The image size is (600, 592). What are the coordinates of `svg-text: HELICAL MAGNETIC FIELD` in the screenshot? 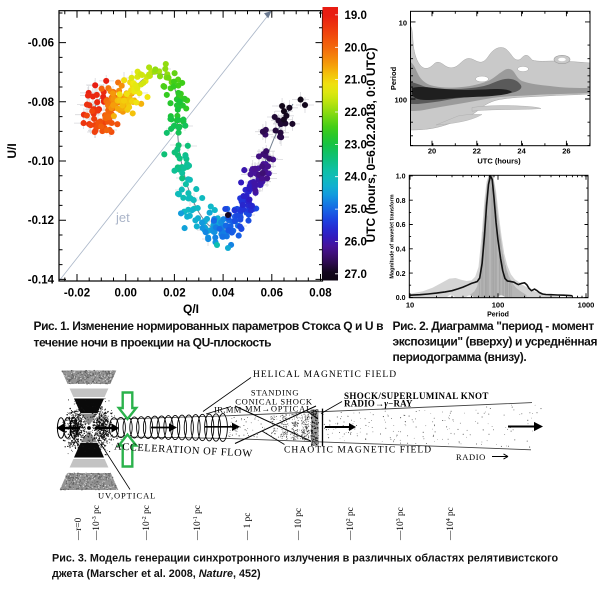 It's located at (325, 375).